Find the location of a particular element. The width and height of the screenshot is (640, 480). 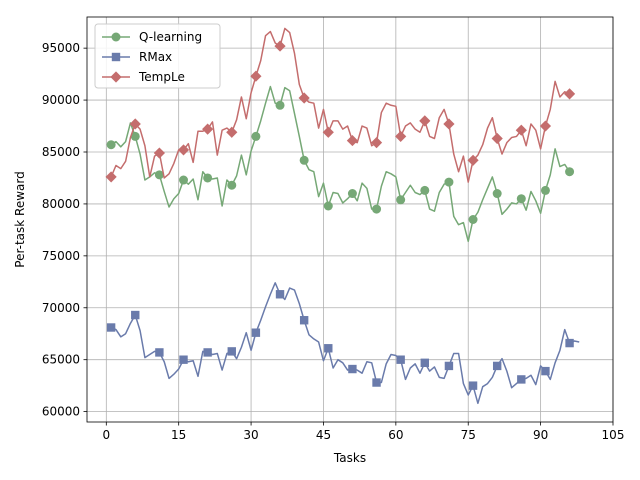

x-tick-label: 90 is located at coordinates (540, 435).